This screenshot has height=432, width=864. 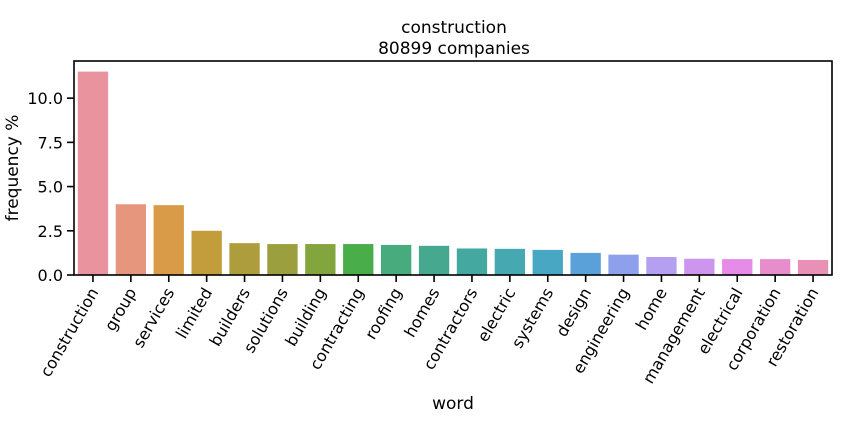 What do you see at coordinates (121, 310) in the screenshot?
I see `x-tick-label: group` at bounding box center [121, 310].